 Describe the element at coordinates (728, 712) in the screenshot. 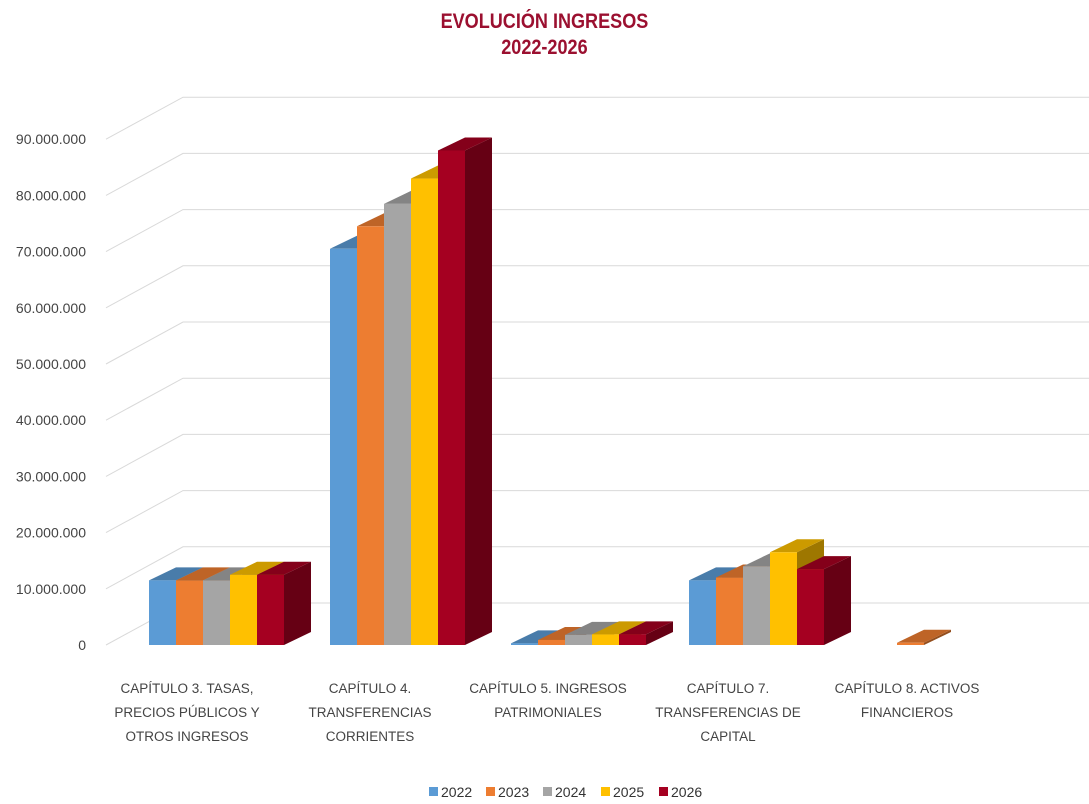

I see `x-category-label: TRANSFERENCIAS DE` at that location.